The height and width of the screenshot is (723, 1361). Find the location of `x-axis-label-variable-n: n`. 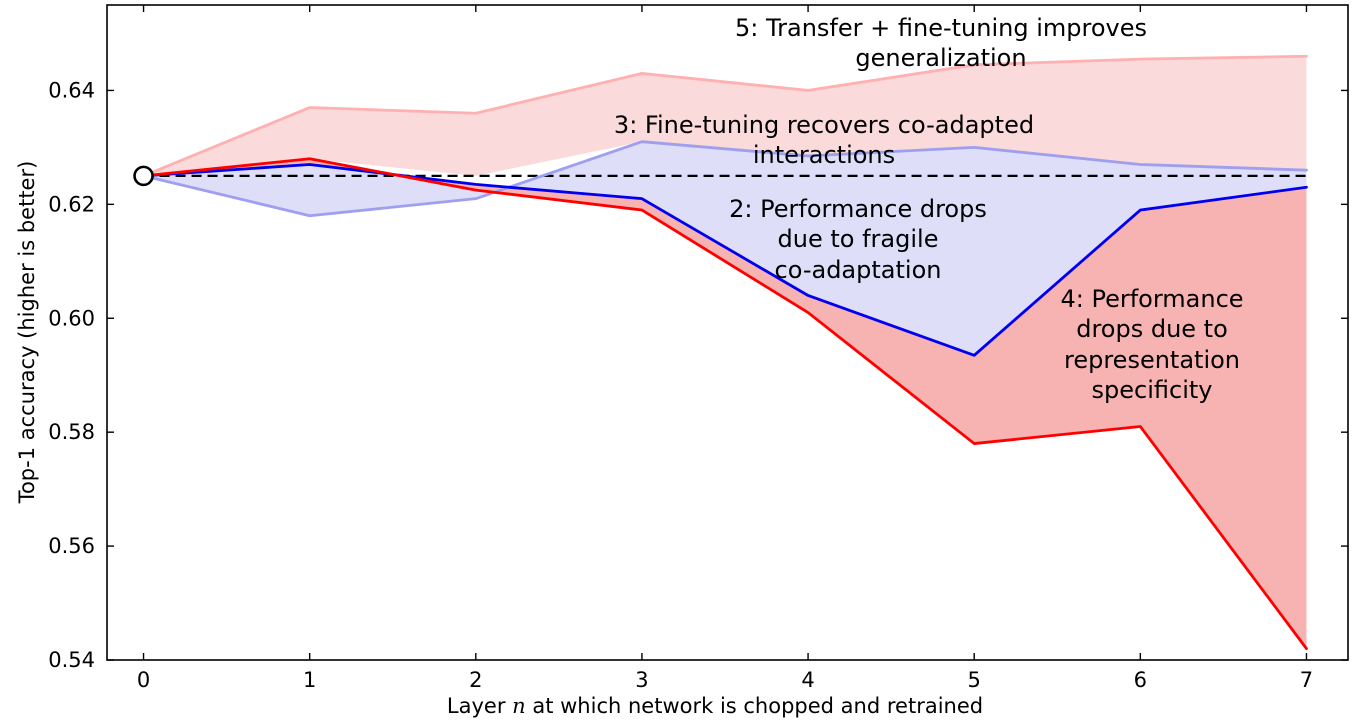

x-axis-label-variable-n: n is located at coordinates (519, 706).